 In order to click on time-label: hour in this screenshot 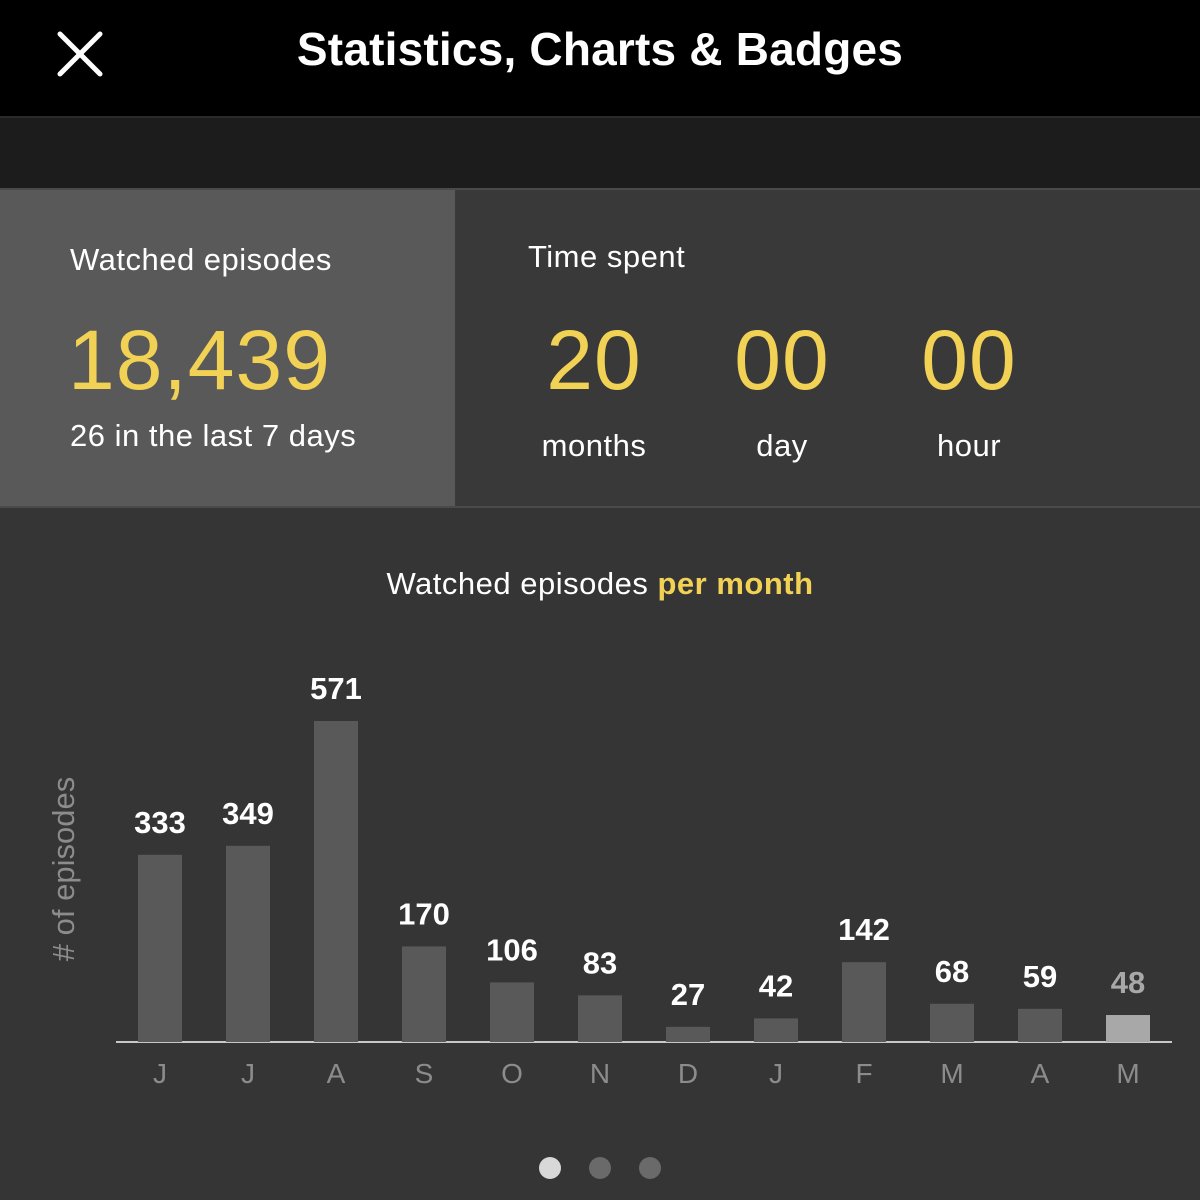, I will do `click(969, 445)`.